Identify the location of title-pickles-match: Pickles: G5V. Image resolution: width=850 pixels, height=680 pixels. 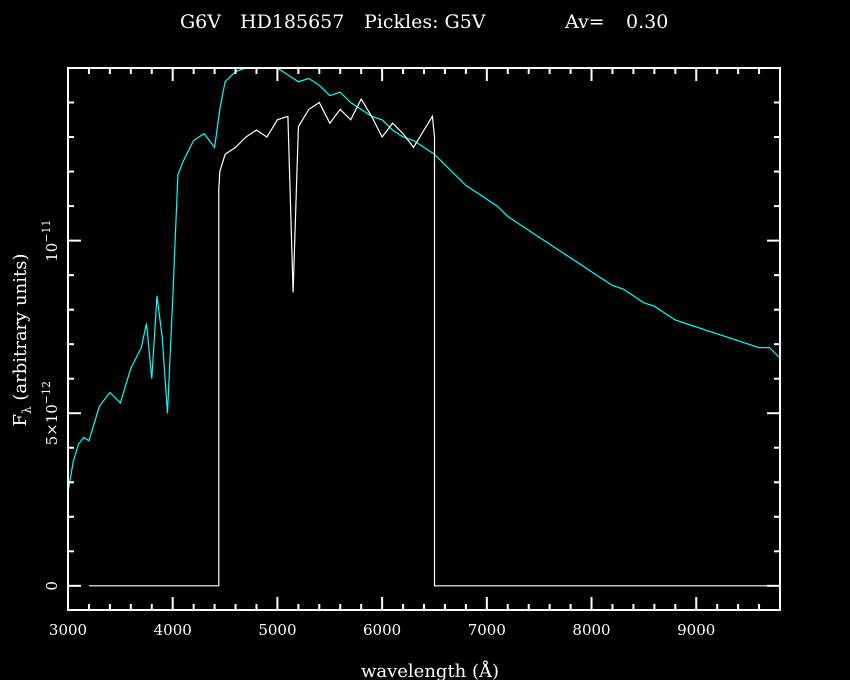
(425, 22).